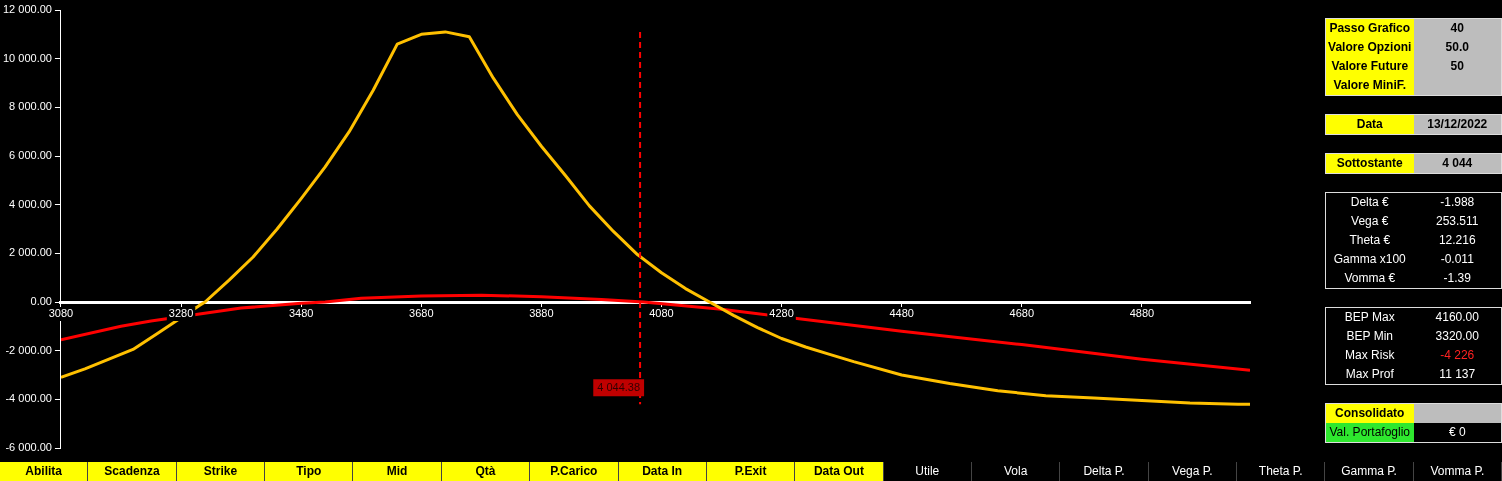 The image size is (1502, 481). I want to click on text: Val. Portafoglio, so click(1370, 432).